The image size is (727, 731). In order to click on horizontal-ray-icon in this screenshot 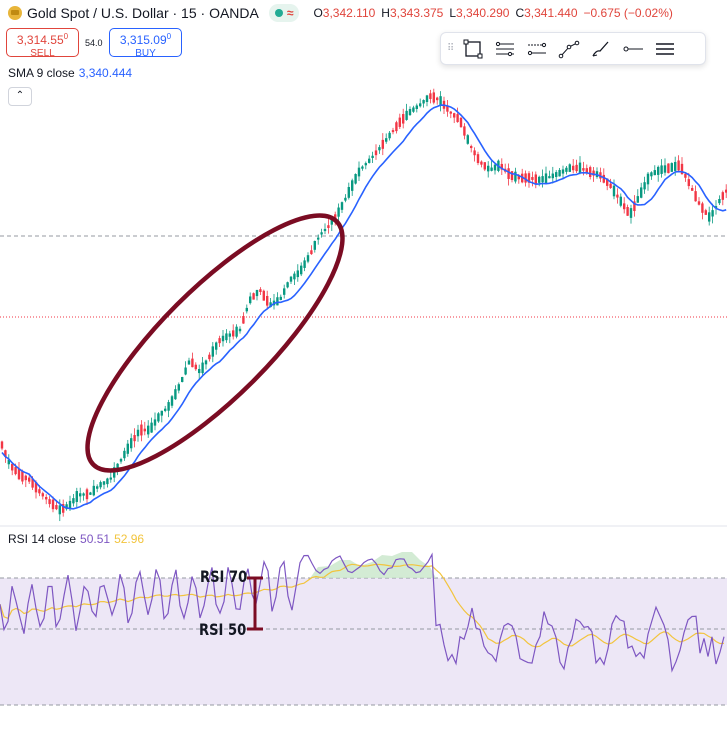, I will do `click(633, 49)`.